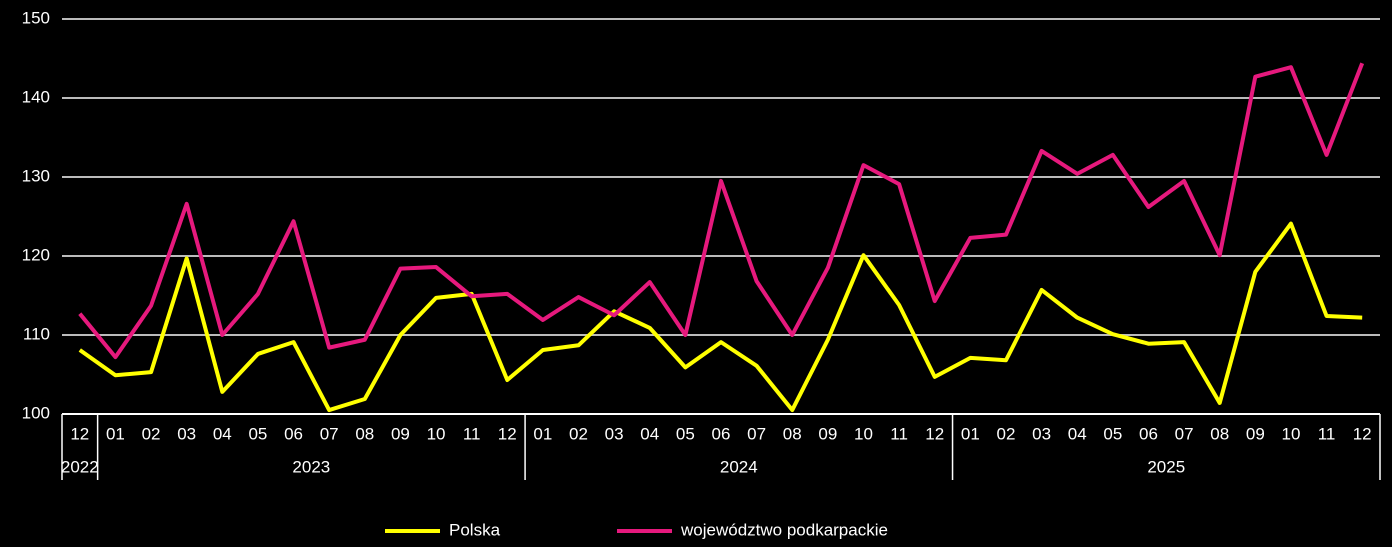 This screenshot has width=1392, height=547. Describe the element at coordinates (36, 175) in the screenshot. I see `y-tick-label: 130` at that location.